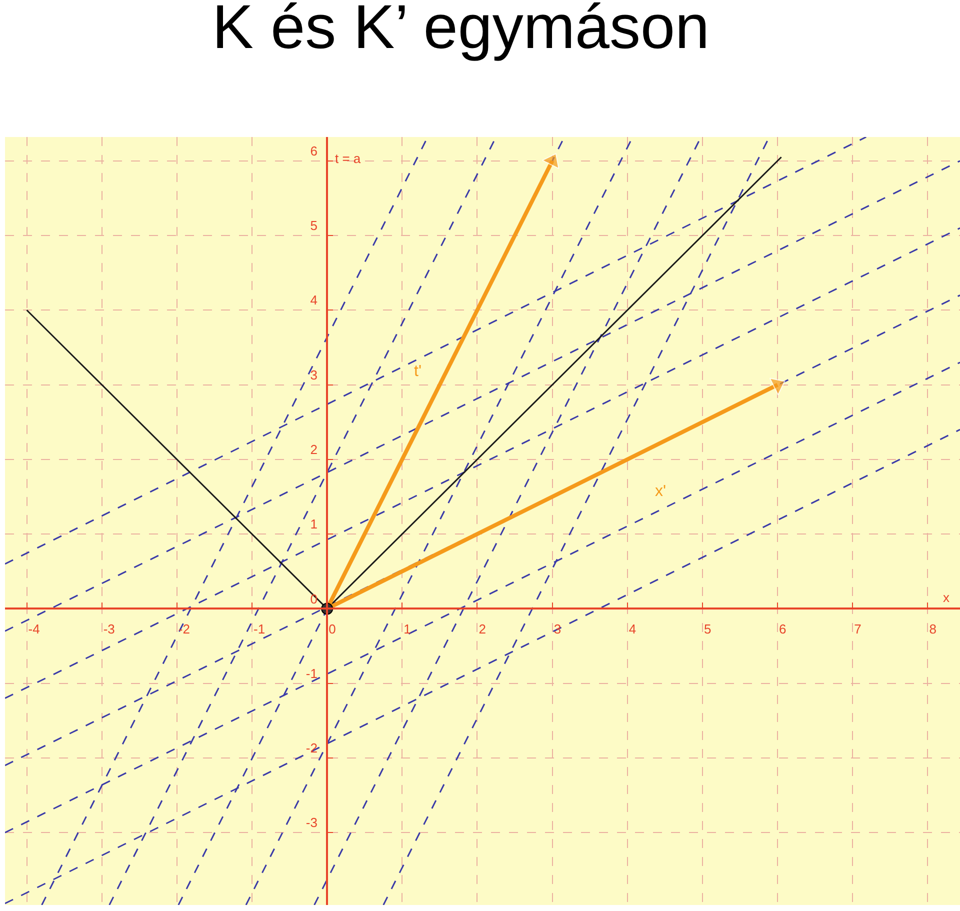  What do you see at coordinates (946, 597) in the screenshot?
I see `x-axis-title: x` at bounding box center [946, 597].